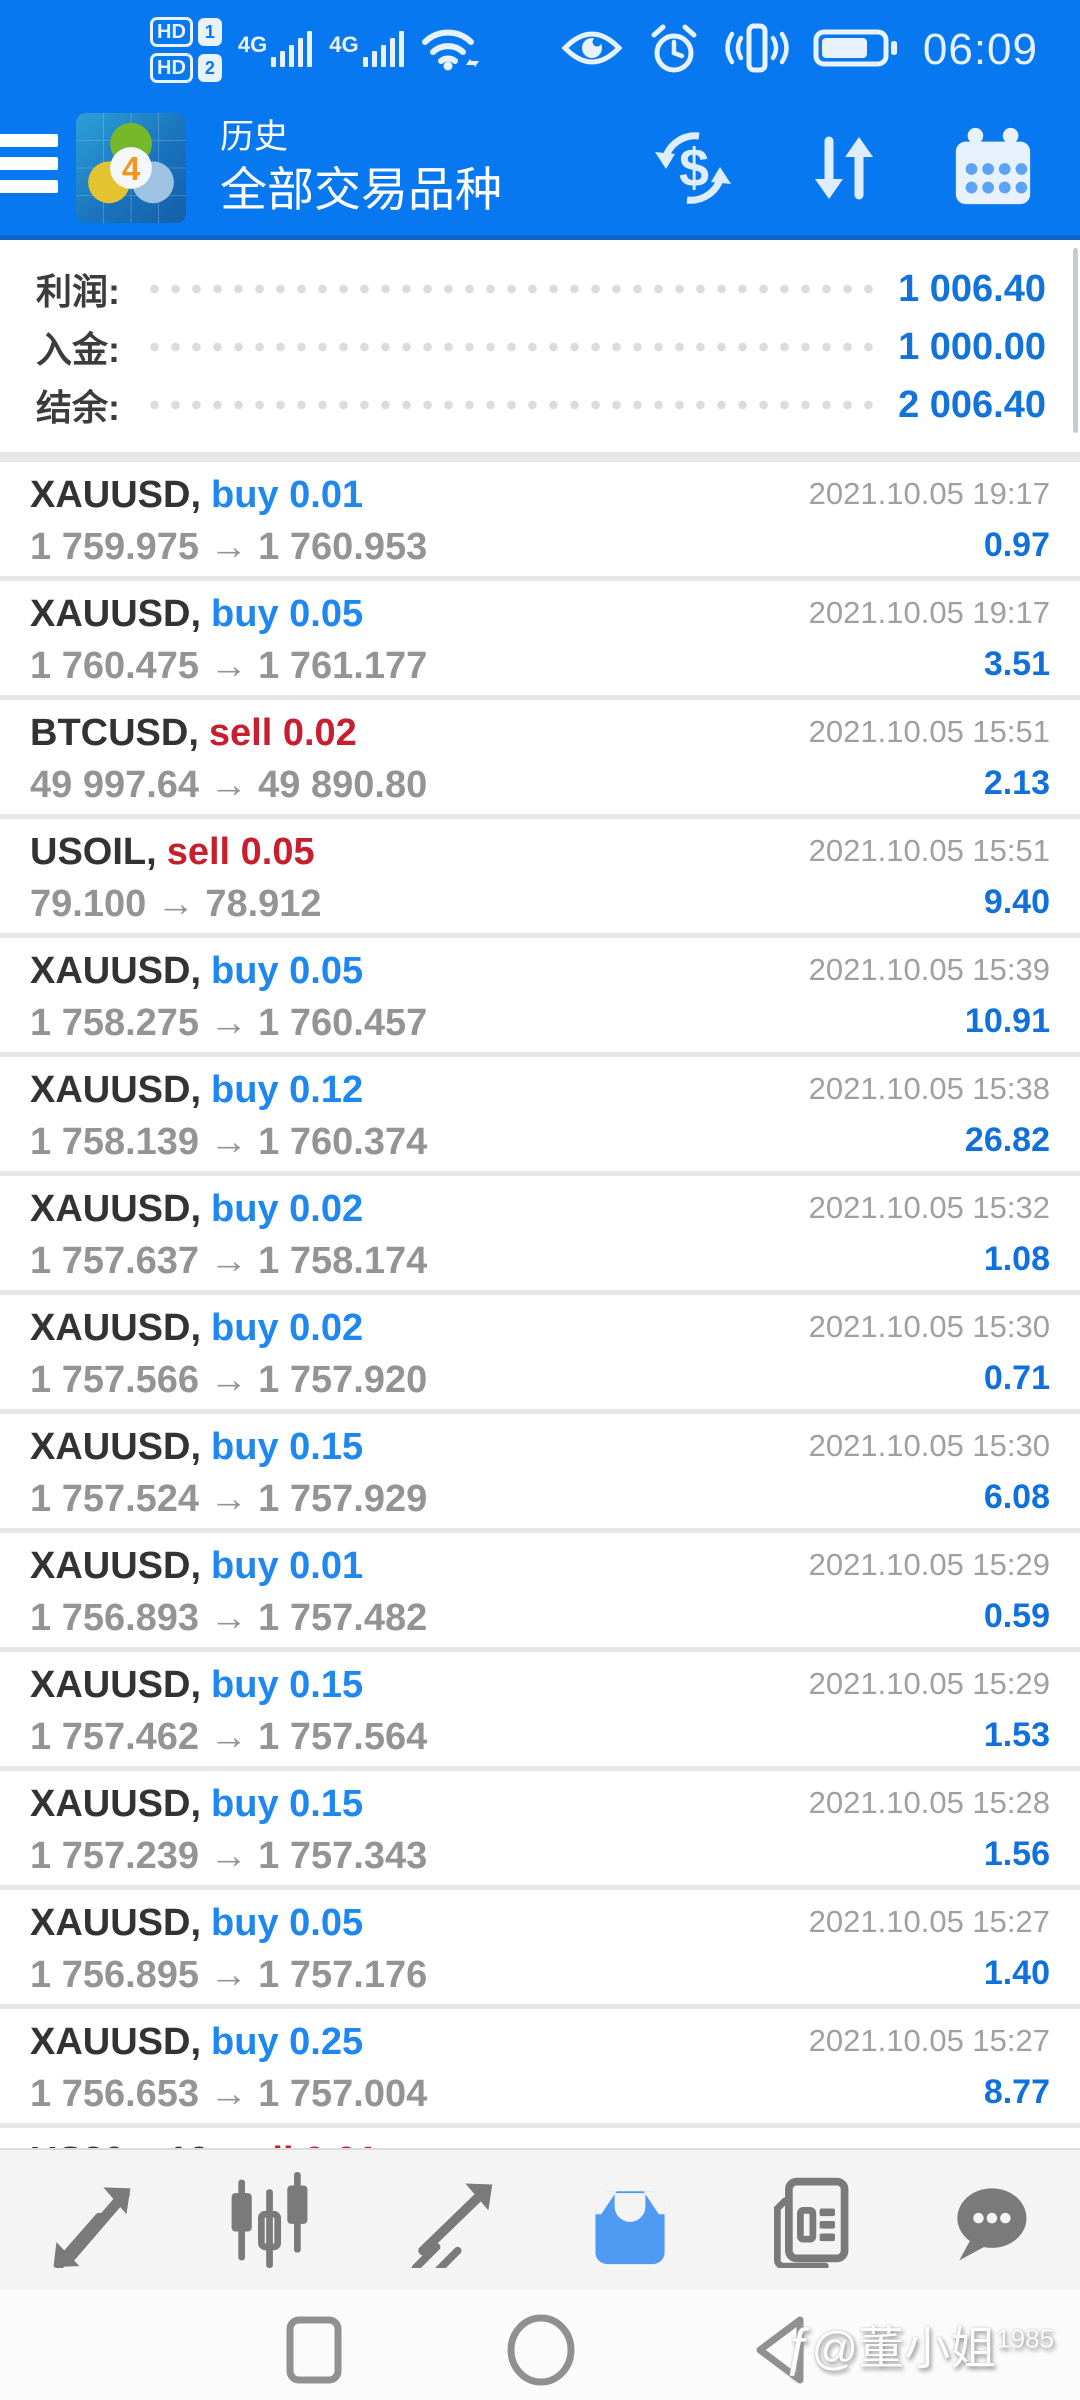 The image size is (1080, 2400). Describe the element at coordinates (929, 731) in the screenshot. I see `trade-datetime: 2021.10.05 15:51` at that location.